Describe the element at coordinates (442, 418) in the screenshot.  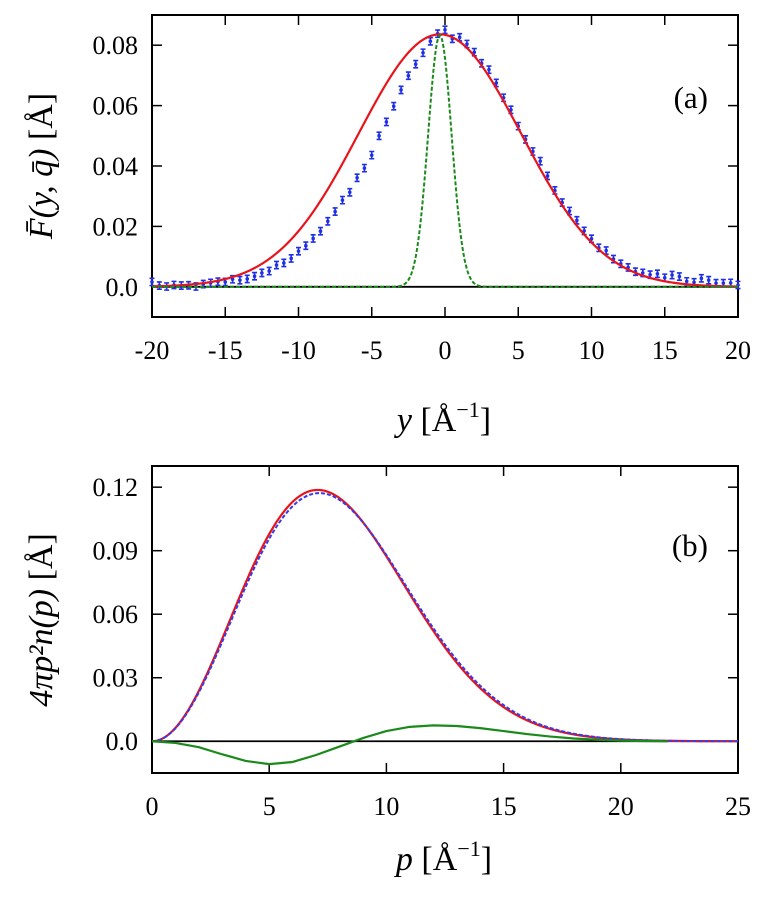
I see `panel-a-xlabel: y [Å−1]` at that location.